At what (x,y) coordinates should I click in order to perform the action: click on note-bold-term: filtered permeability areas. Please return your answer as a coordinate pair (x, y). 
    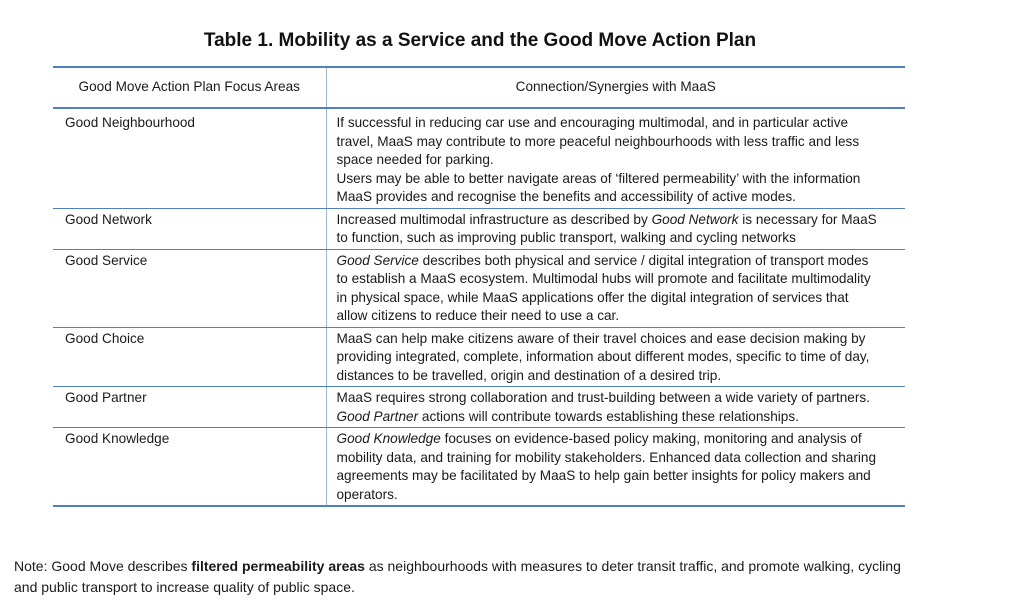
    Looking at the image, I should click on (278, 566).